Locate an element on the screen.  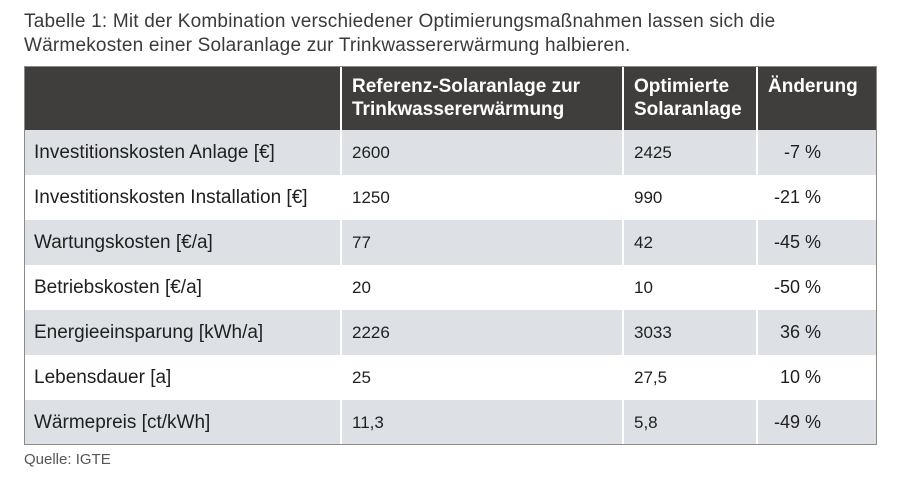
table-row: Wärmepreis [ct/kWh] 11,3 5,8 -49 % is located at coordinates (450, 422).